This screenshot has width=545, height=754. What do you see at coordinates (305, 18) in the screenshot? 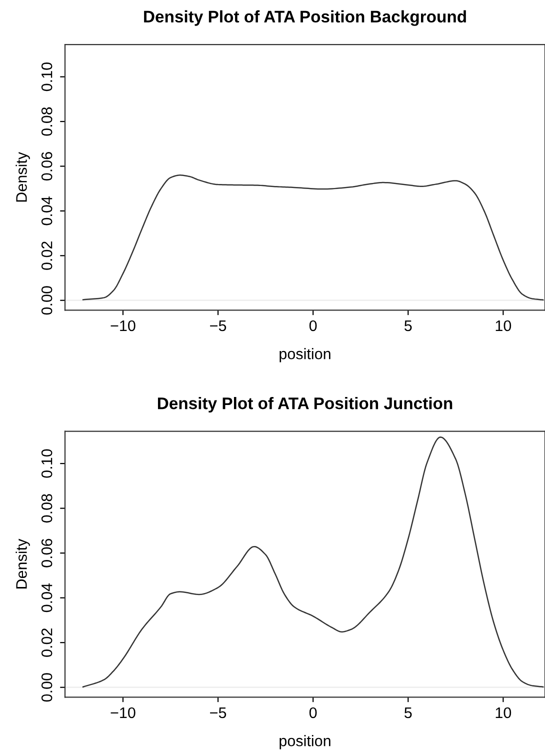
I see `chart-title: Density Plot of ATA Position Background` at bounding box center [305, 18].